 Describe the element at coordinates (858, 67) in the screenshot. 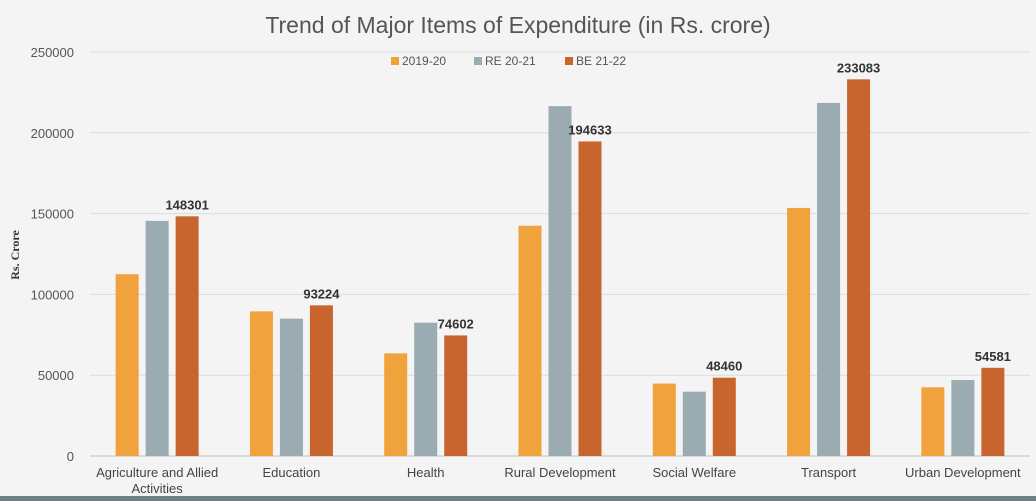

I see `data-label: 233083` at that location.